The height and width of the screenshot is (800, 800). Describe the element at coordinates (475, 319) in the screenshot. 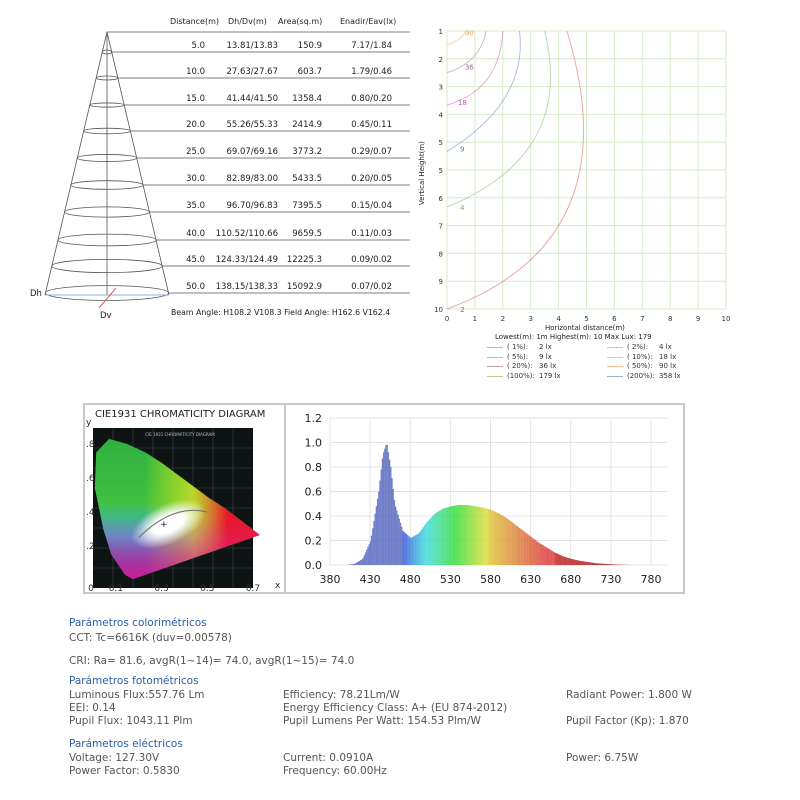

I see `x-tick-label: 1` at that location.